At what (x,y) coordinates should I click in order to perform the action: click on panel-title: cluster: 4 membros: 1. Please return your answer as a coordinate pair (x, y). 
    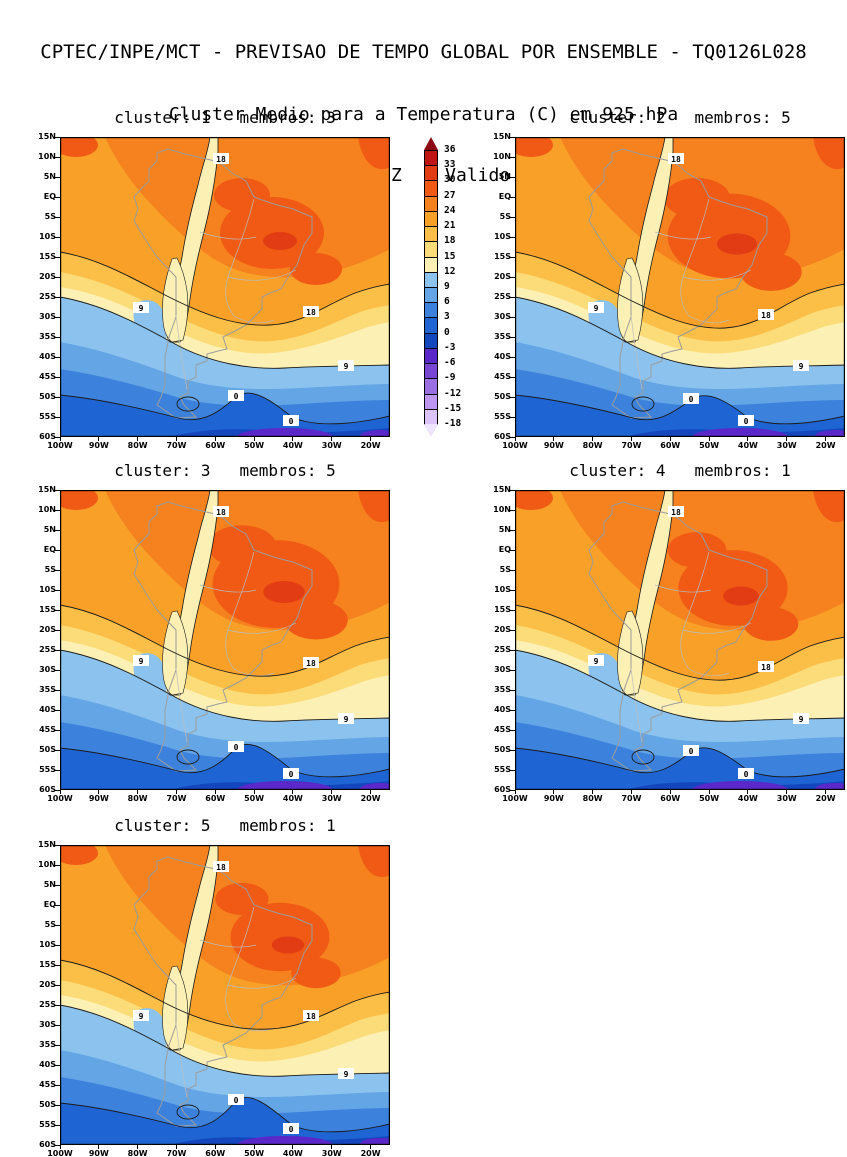
    Looking at the image, I should click on (680, 470).